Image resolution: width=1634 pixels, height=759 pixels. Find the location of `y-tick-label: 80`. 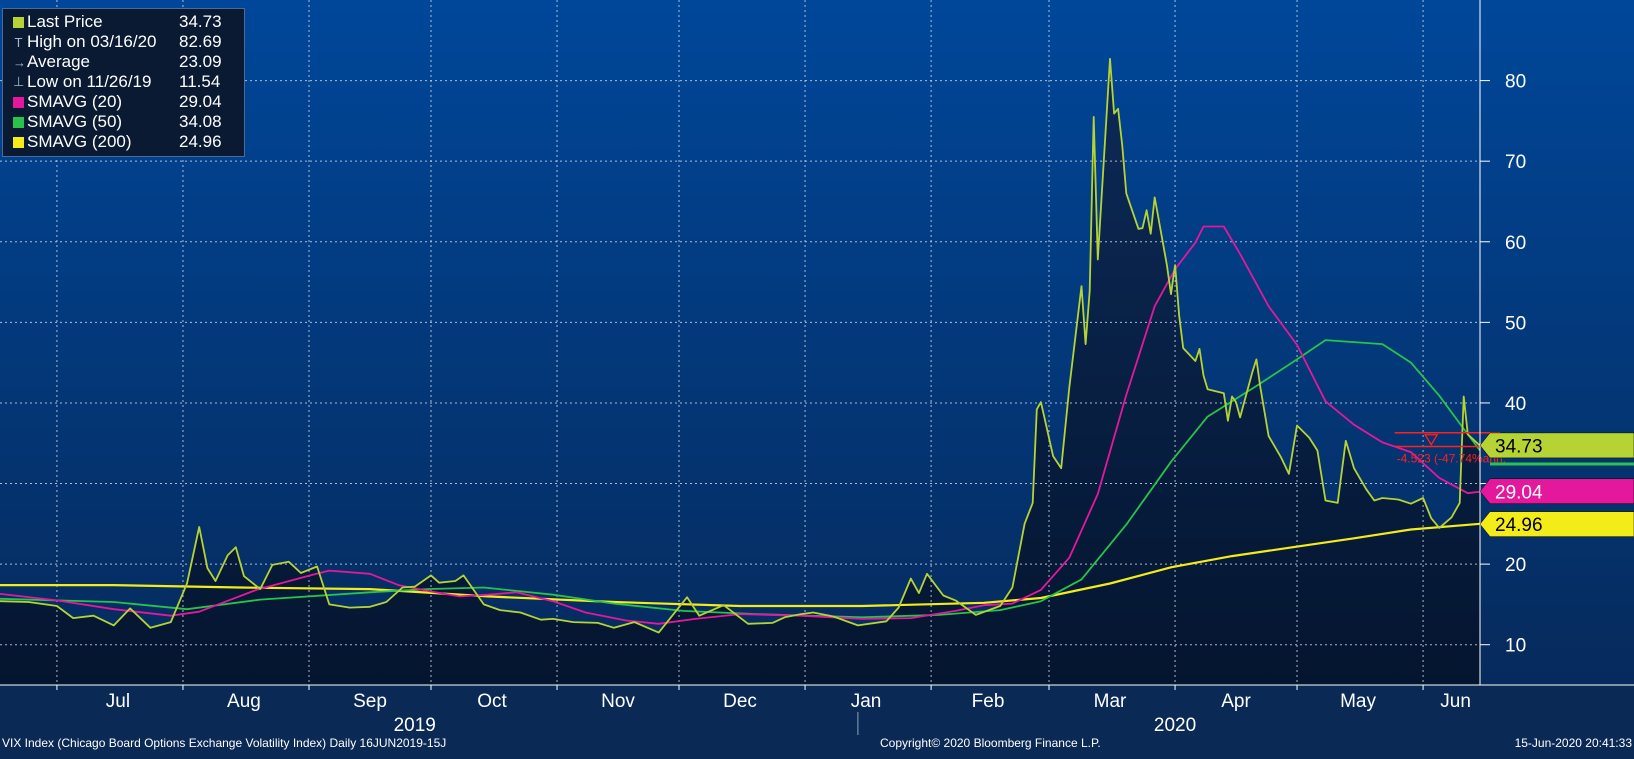

y-tick-label: 80 is located at coordinates (1515, 82).